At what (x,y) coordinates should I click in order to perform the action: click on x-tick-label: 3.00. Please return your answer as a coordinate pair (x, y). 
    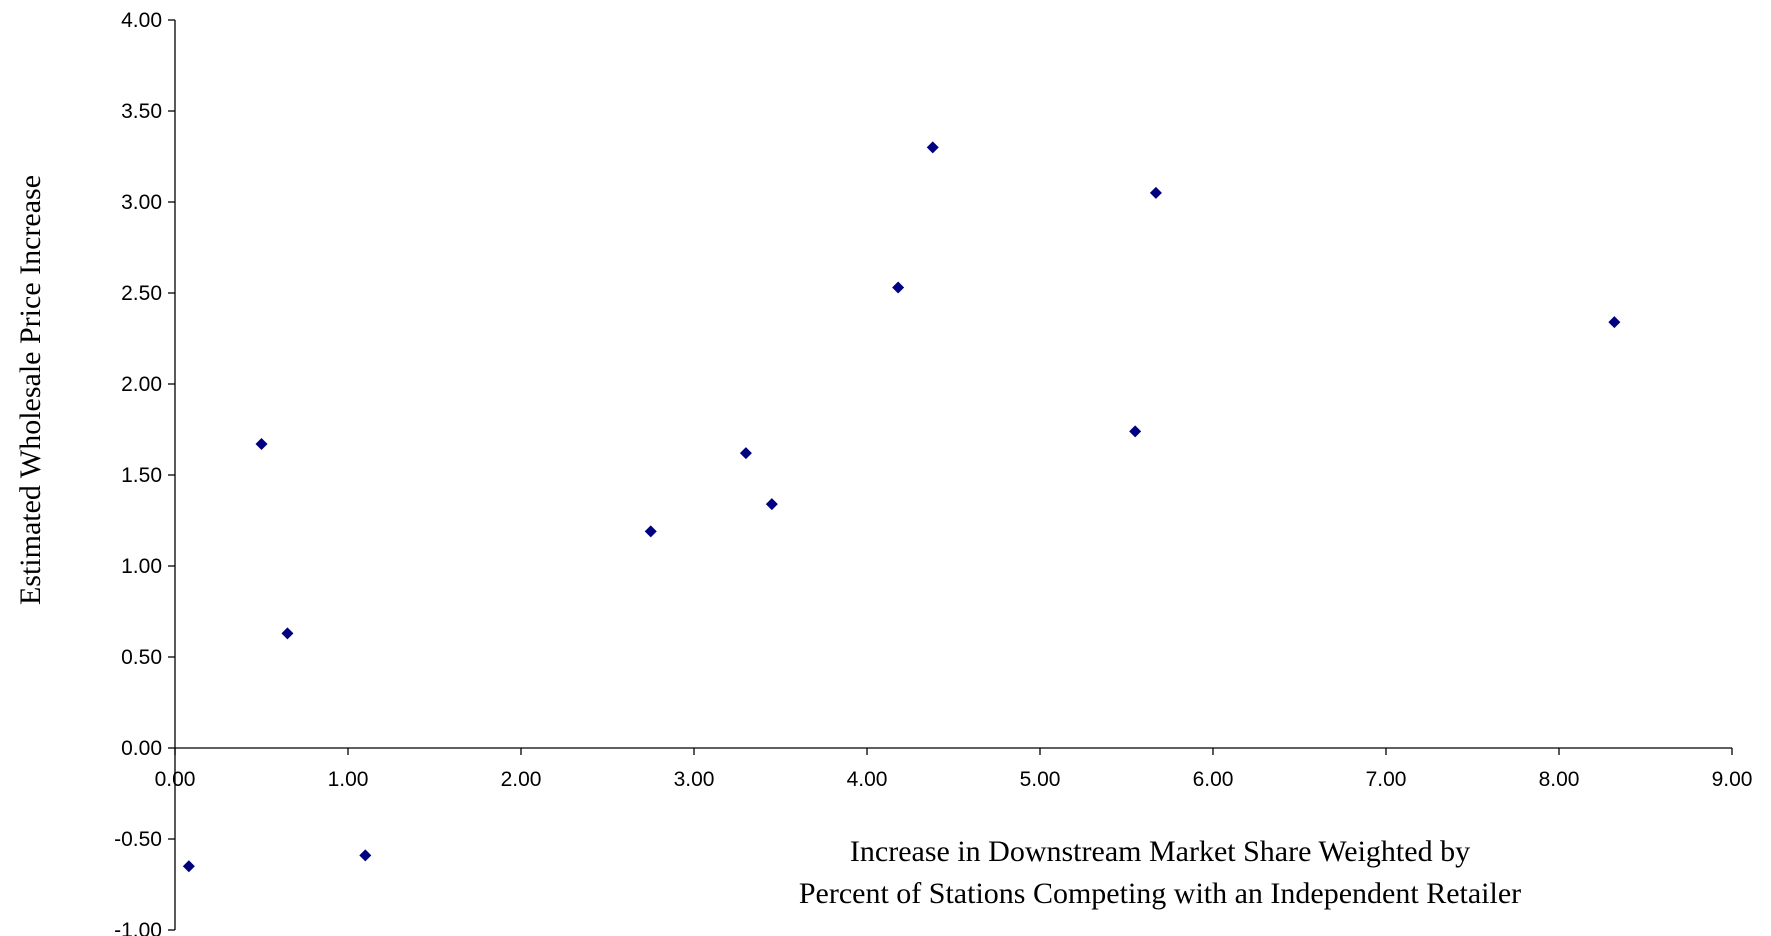
    Looking at the image, I should click on (694, 779).